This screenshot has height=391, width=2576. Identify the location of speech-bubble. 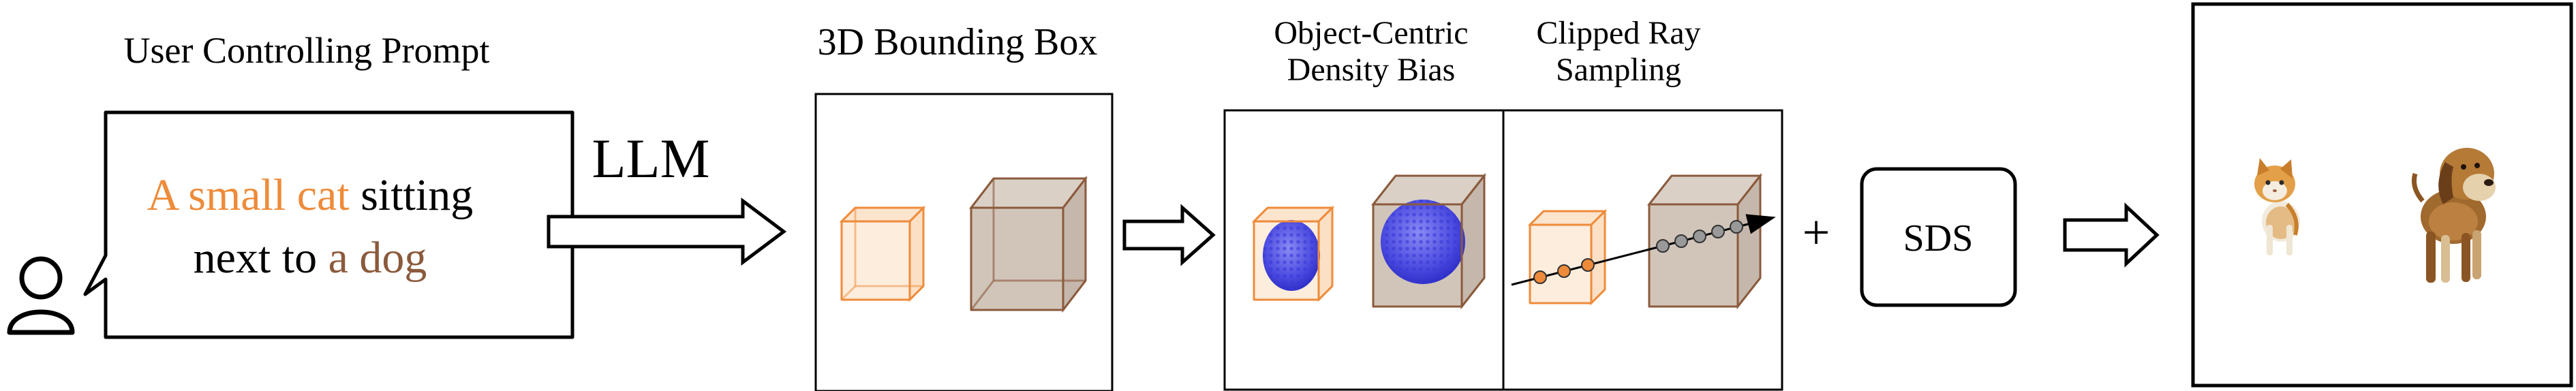
(328, 224).